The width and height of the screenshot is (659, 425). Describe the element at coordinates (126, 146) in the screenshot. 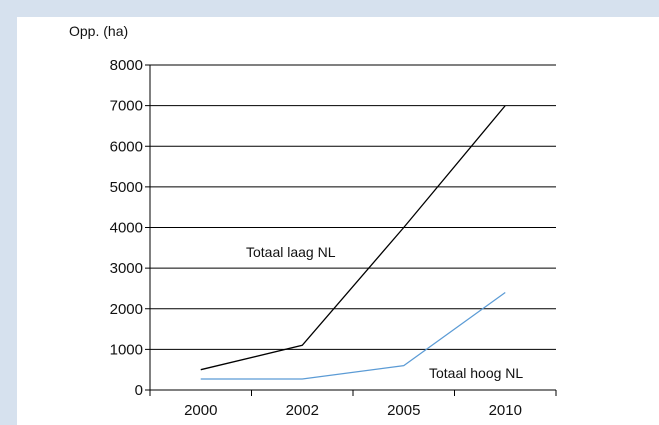

I see `y-tick-label: 6000` at that location.